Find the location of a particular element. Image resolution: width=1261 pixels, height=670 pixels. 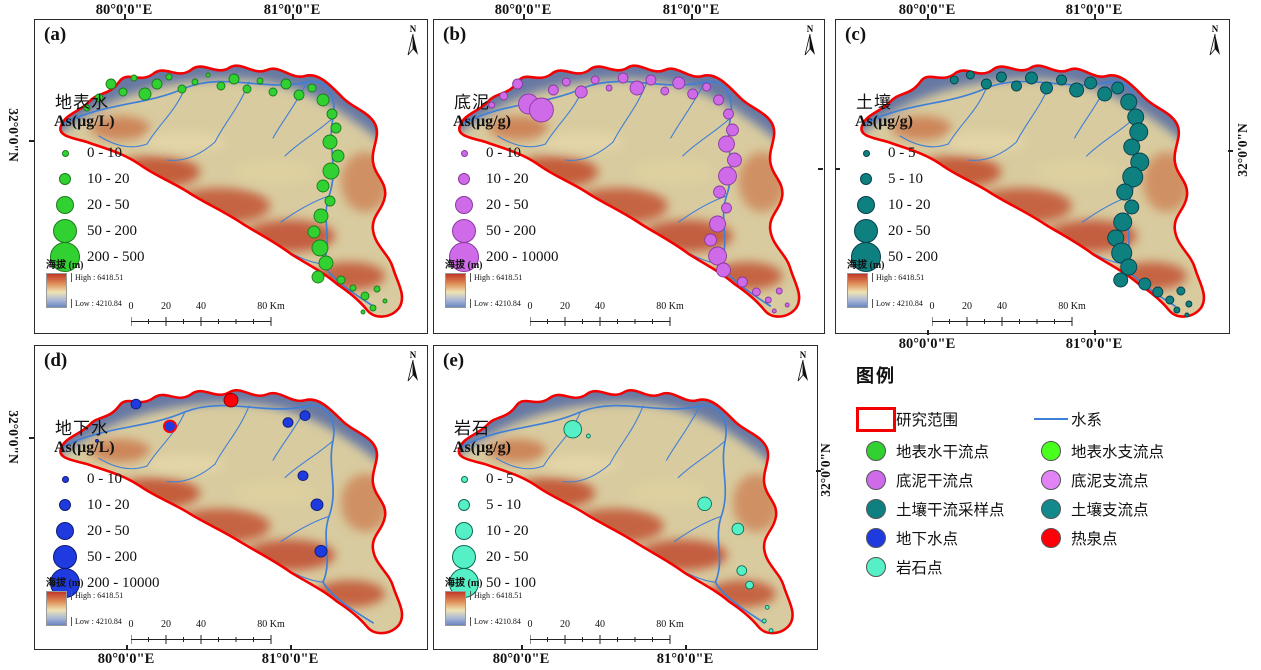

panel-letter: (e) is located at coordinates (454, 360).